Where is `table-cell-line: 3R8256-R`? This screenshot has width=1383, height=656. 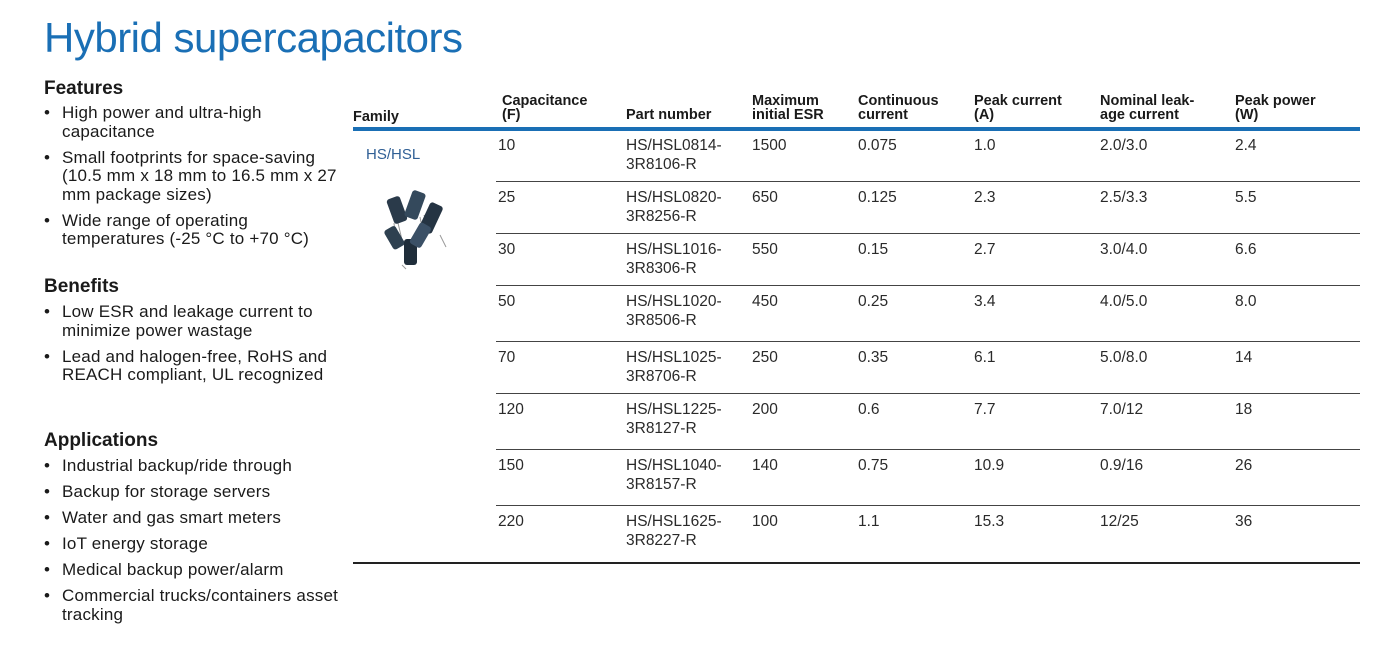 table-cell-line: 3R8256-R is located at coordinates (661, 216).